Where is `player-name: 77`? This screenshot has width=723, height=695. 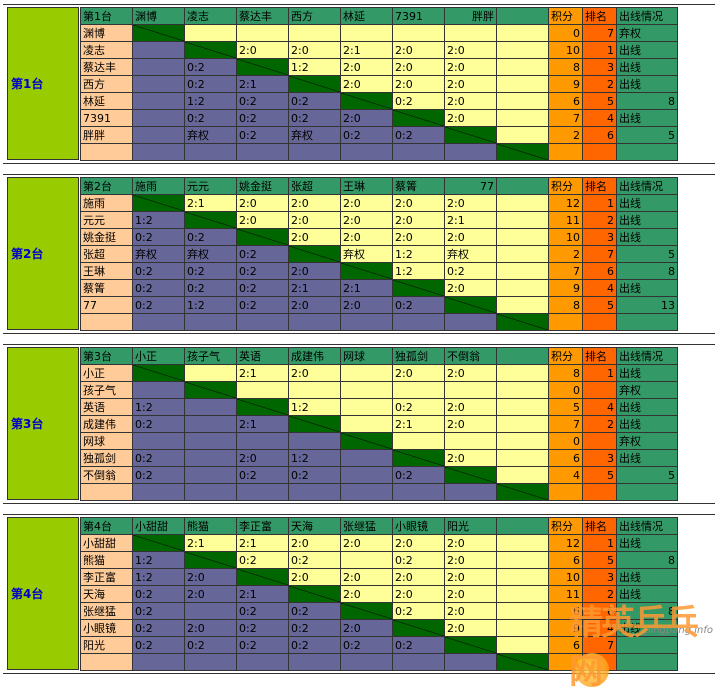 player-name: 77 is located at coordinates (106, 305).